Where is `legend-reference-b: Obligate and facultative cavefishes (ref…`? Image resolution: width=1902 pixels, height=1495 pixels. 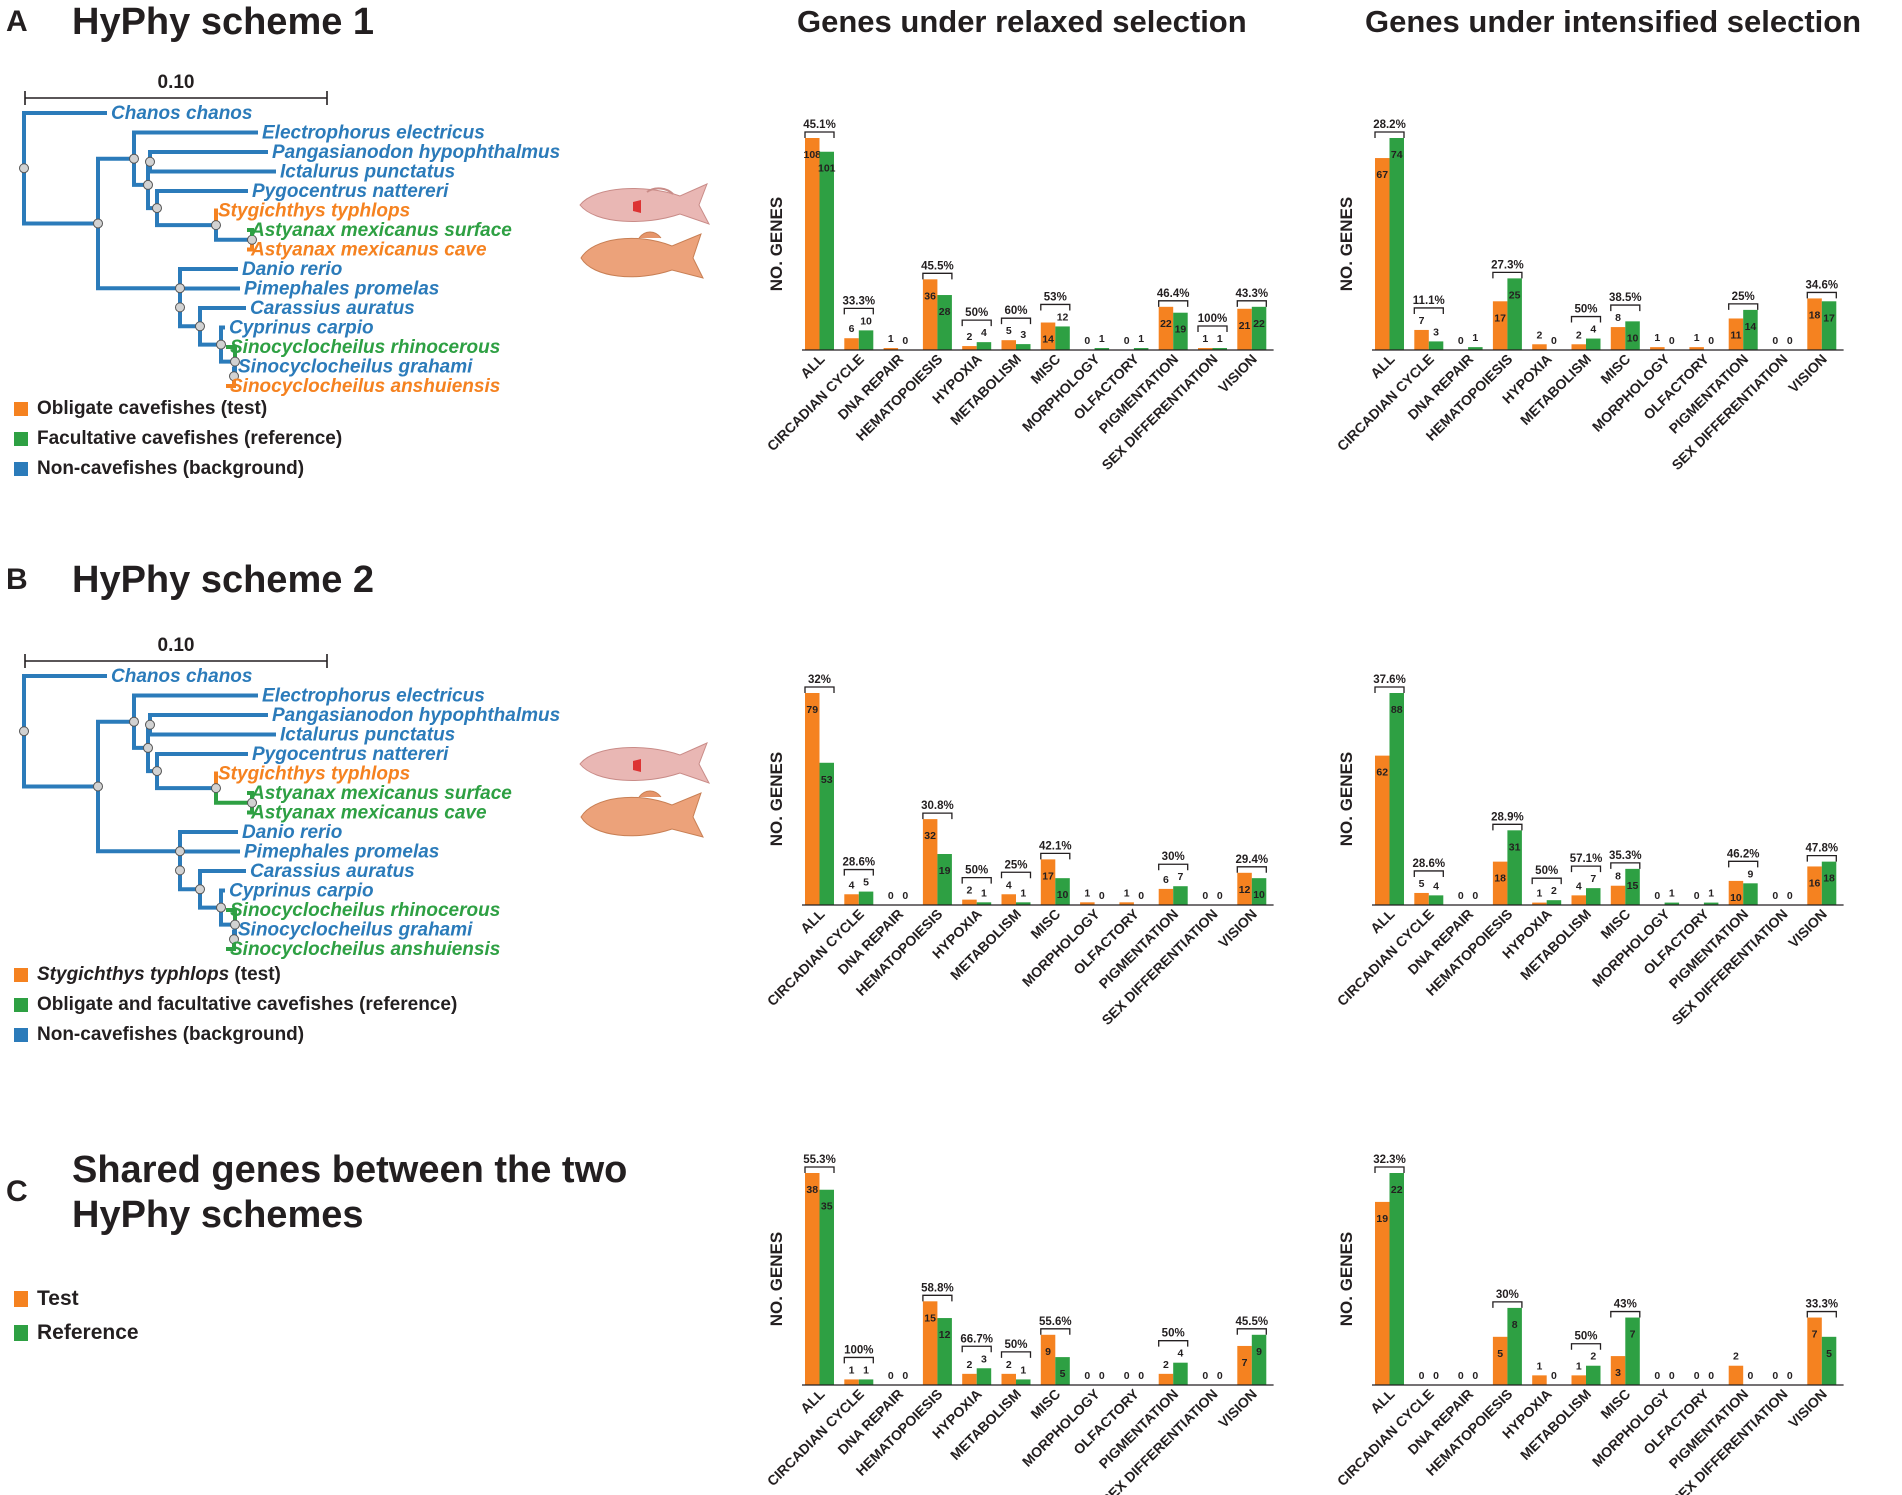
legend-reference-b: Obligate and facultative cavefishes (ref… is located at coordinates (235, 1005).